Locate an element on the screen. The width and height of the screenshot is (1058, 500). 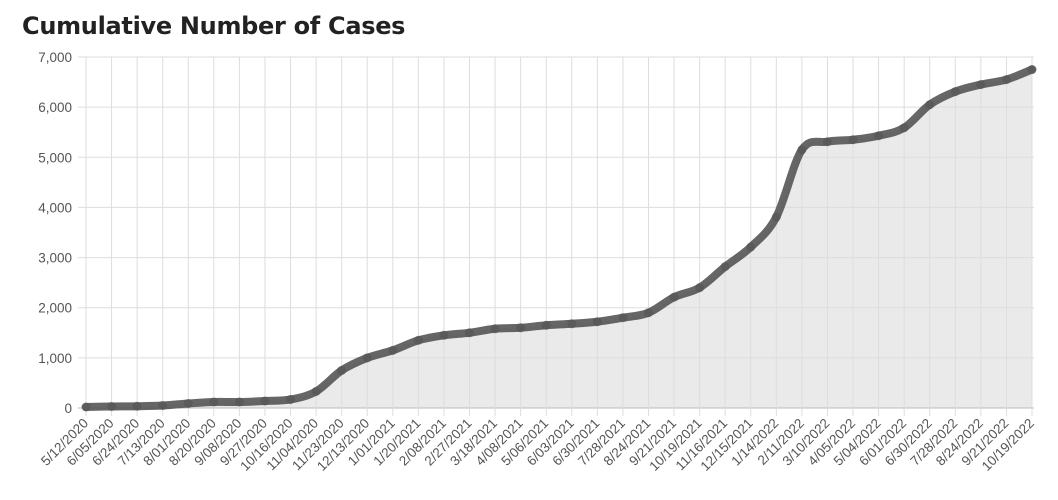
y-tick-label: 6,000 is located at coordinates (55, 107).